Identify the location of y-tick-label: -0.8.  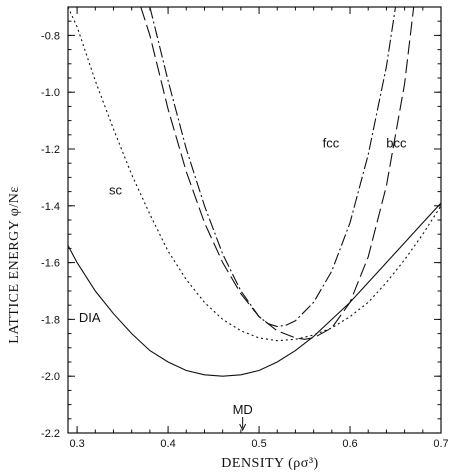
(50, 36).